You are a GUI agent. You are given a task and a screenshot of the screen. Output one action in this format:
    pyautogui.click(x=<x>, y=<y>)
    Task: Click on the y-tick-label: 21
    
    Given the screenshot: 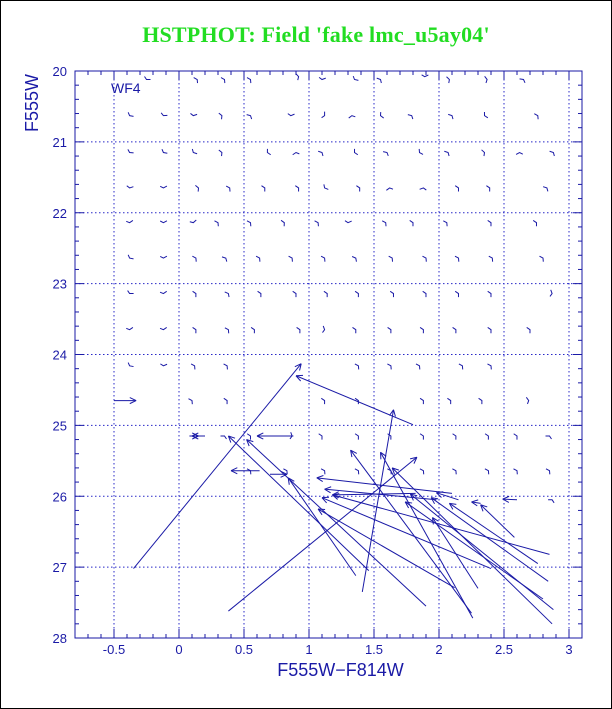 What is the action you would take?
    pyautogui.click(x=60, y=142)
    